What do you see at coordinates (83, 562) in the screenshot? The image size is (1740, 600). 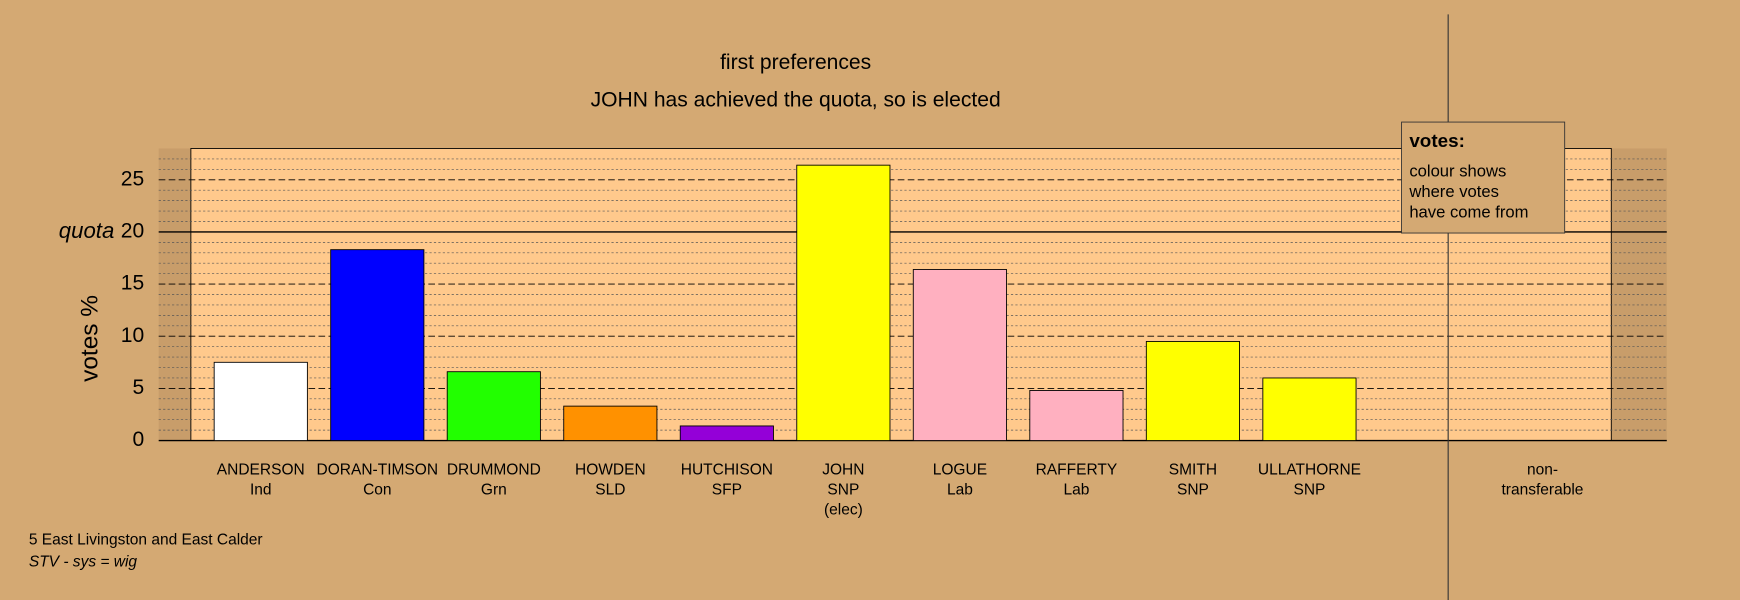 I see `footer-text: STV - sys = wig` at bounding box center [83, 562].